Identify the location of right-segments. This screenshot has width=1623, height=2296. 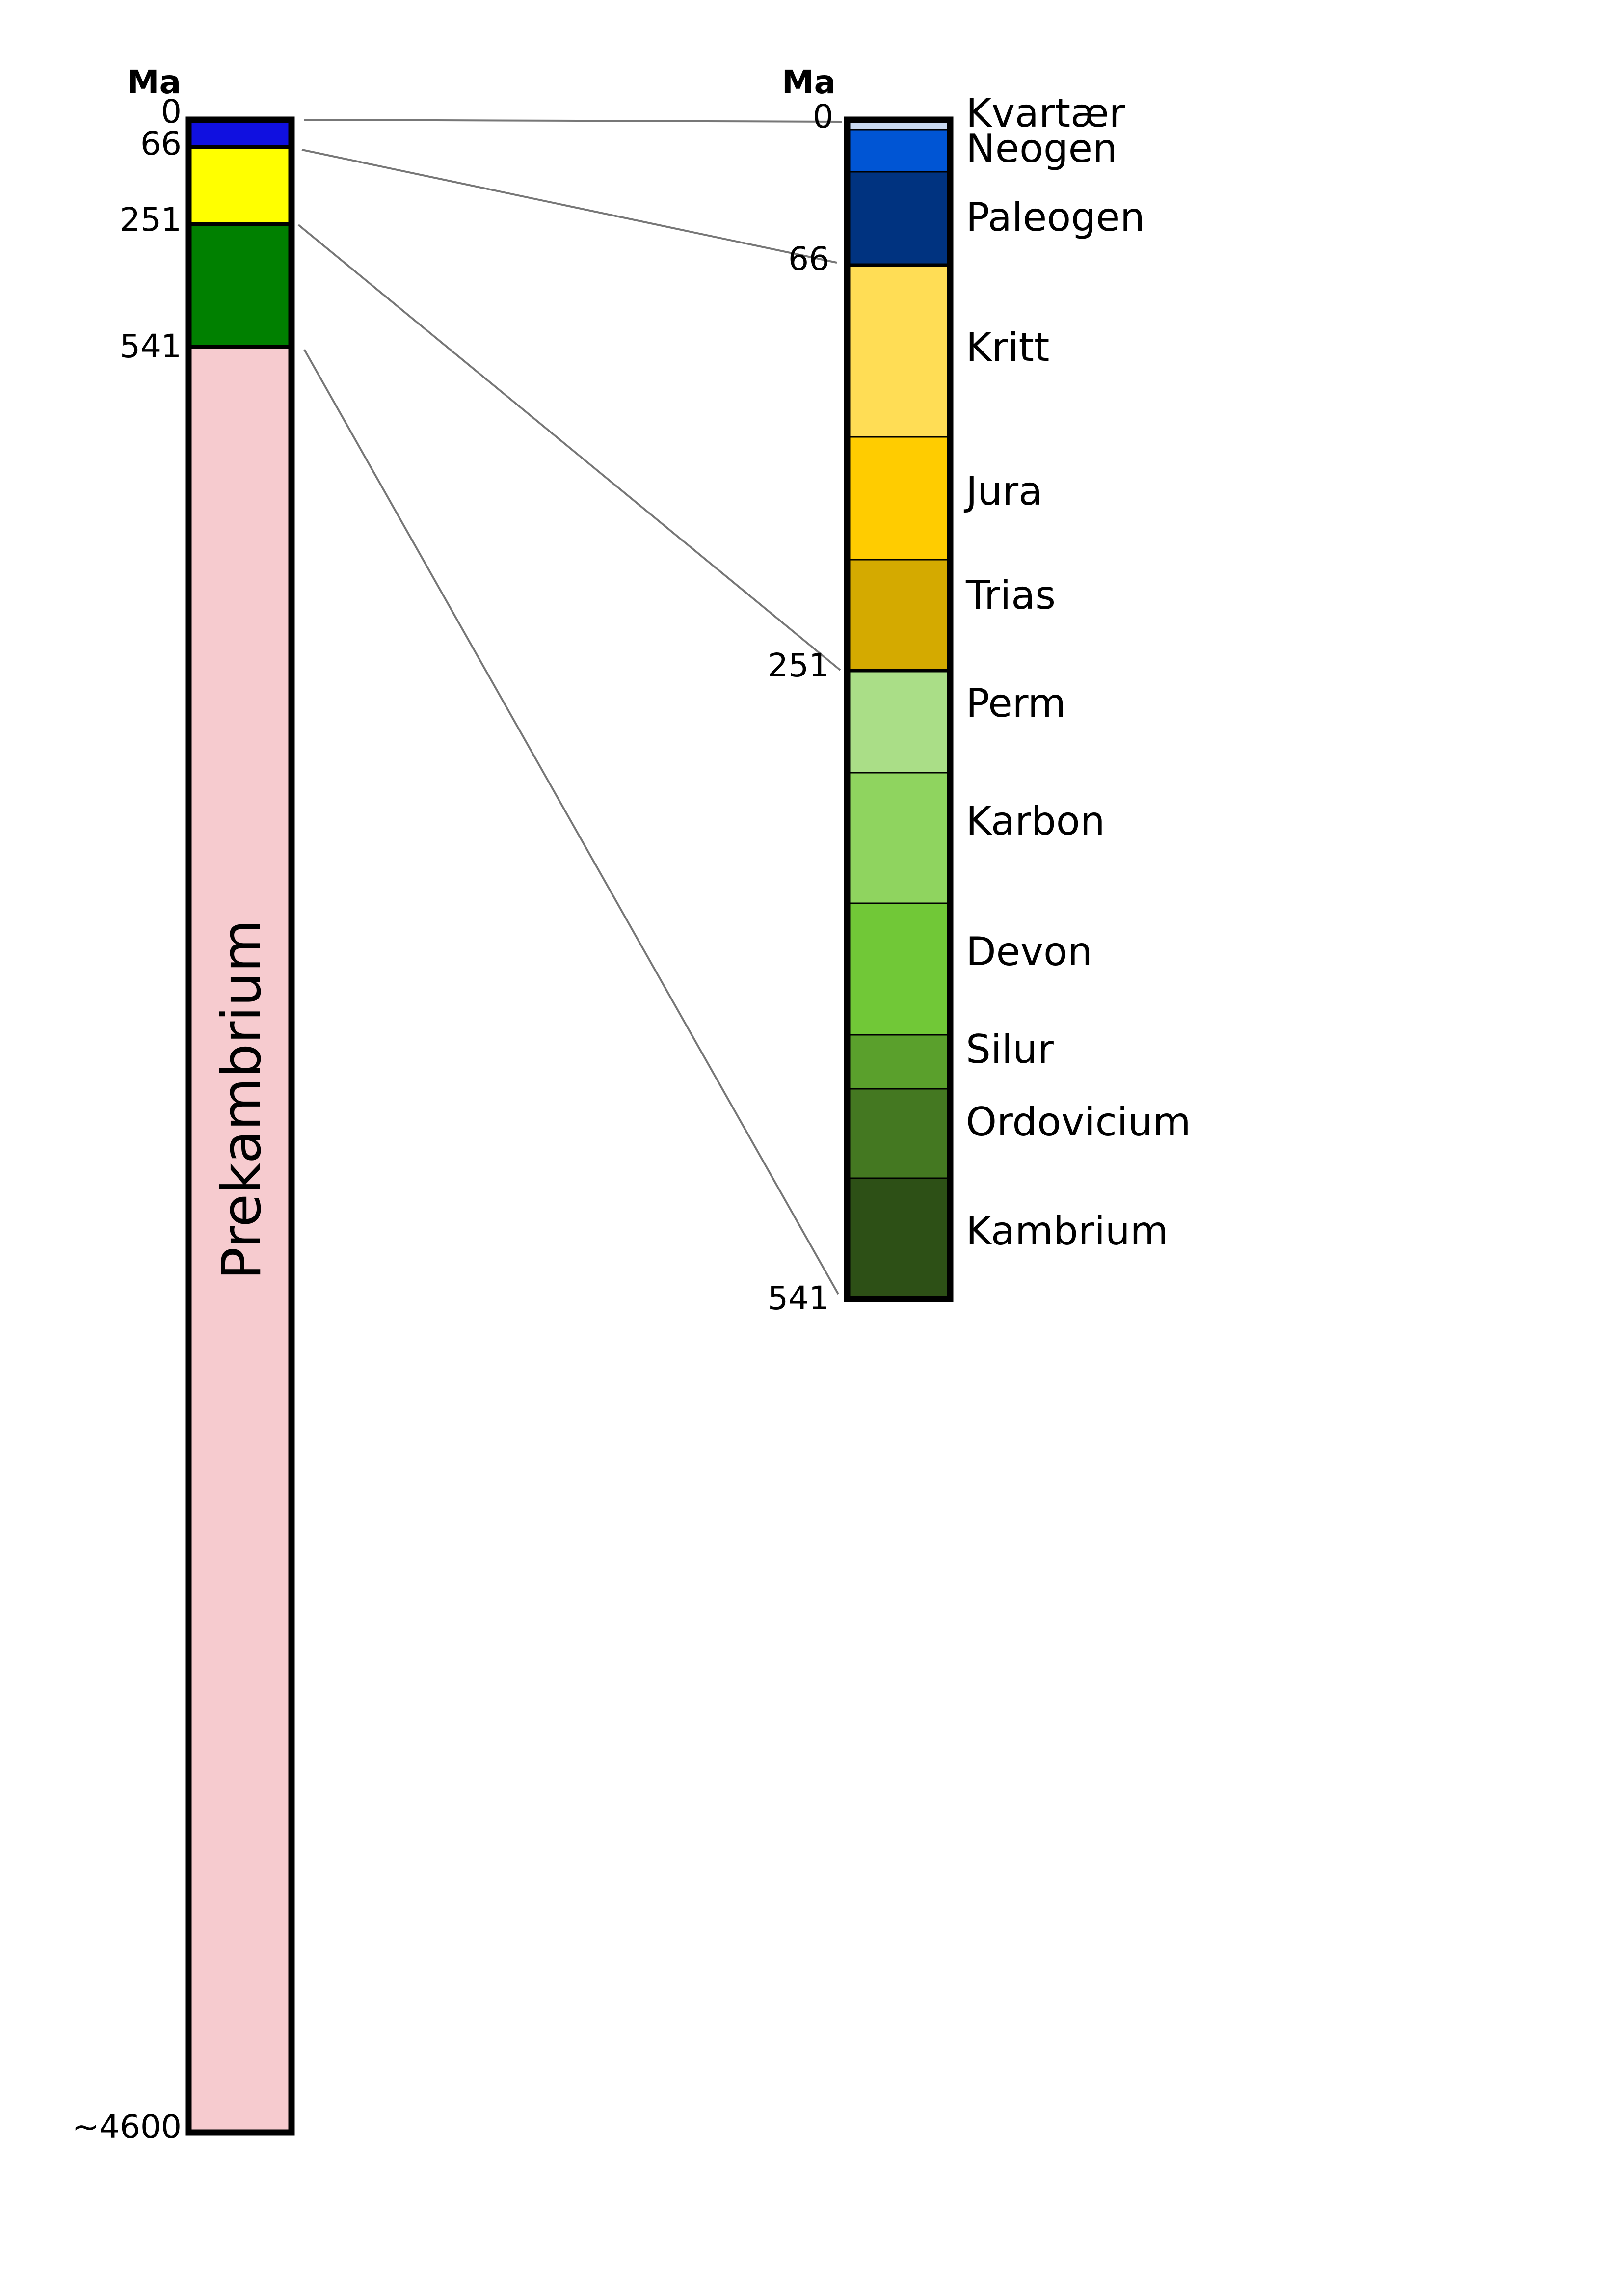
(898, 709).